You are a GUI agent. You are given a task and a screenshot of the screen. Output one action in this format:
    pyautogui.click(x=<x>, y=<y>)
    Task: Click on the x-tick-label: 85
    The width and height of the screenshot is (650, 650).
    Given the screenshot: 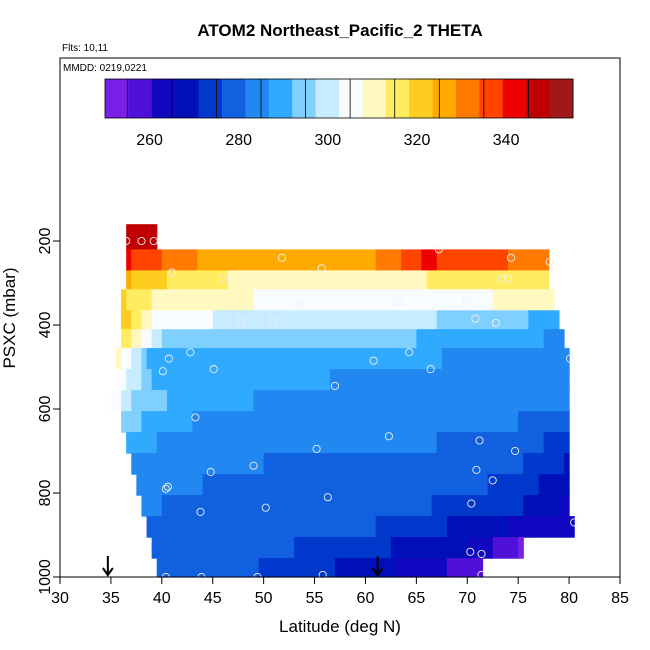 What is the action you would take?
    pyautogui.click(x=620, y=598)
    